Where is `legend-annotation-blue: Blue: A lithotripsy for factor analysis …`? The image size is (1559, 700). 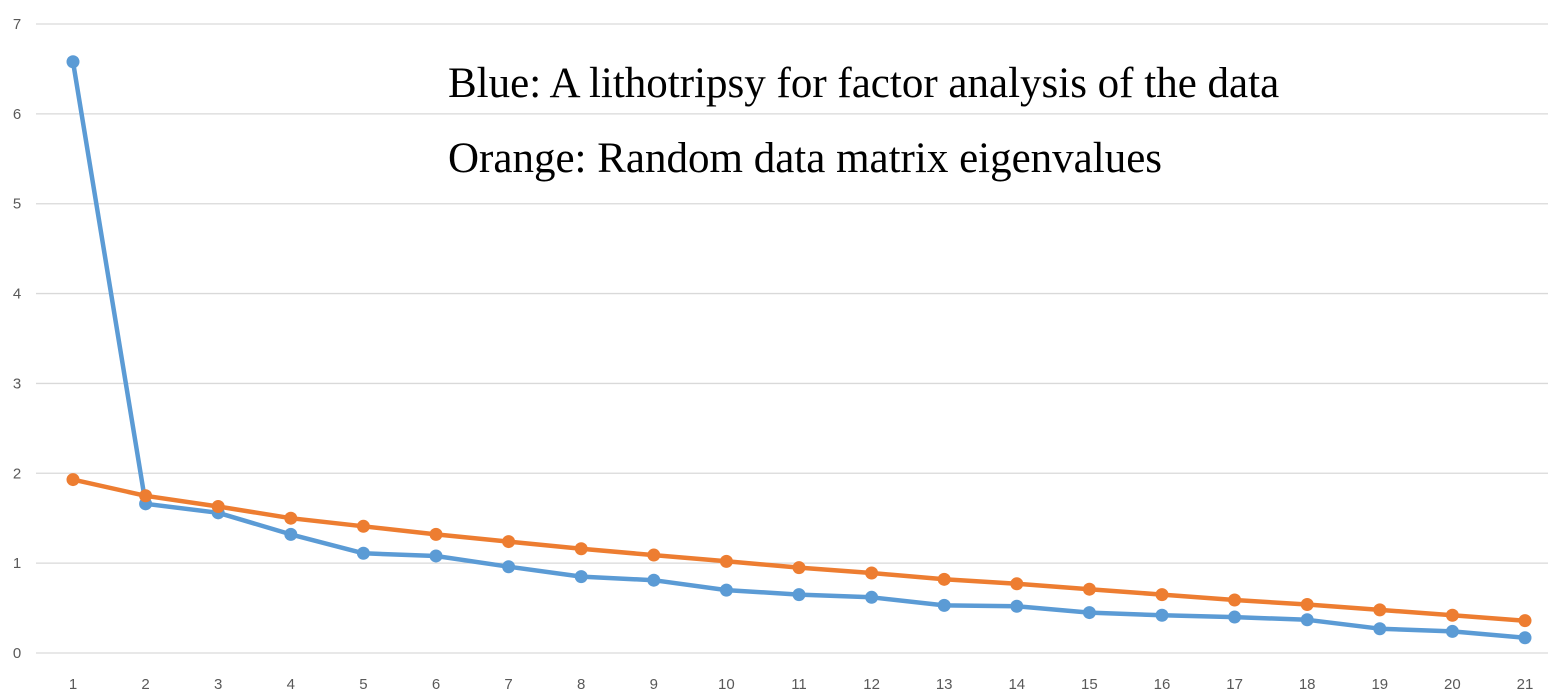
legend-annotation-blue: Blue: A lithotripsy for factor analysis … is located at coordinates (863, 83).